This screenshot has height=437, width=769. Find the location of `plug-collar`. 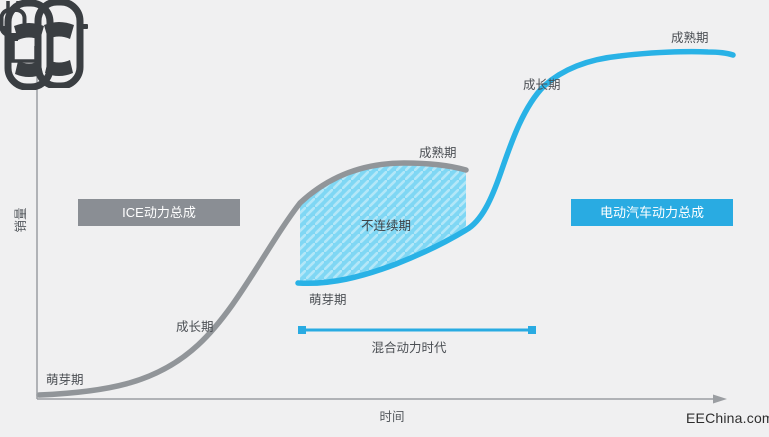

plug-collar is located at coordinates (13, 38).